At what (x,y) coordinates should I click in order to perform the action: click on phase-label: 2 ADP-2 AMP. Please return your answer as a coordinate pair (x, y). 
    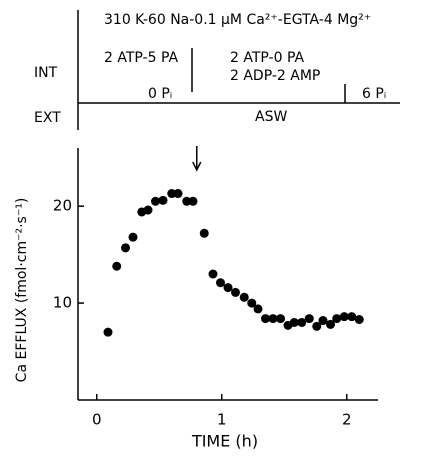
    Looking at the image, I should click on (275, 76).